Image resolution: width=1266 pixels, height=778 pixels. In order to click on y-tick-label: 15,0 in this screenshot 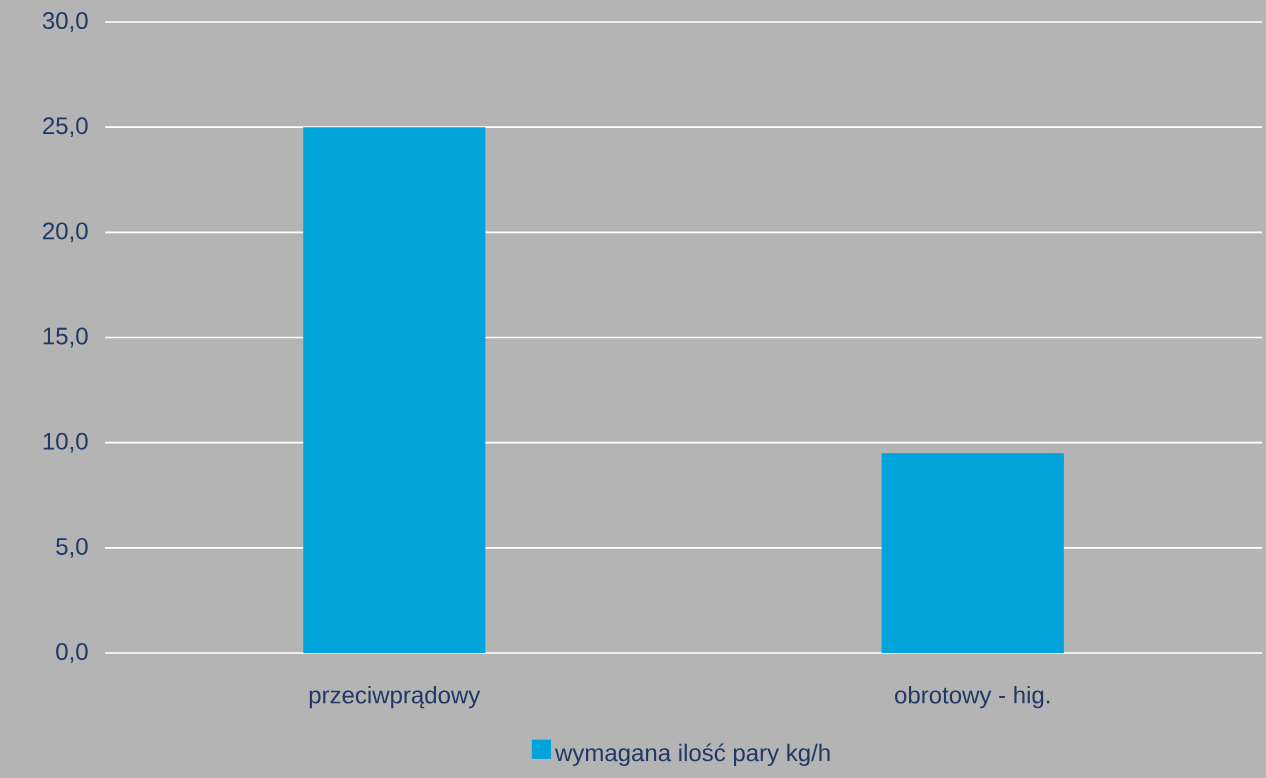, I will do `click(65, 337)`.